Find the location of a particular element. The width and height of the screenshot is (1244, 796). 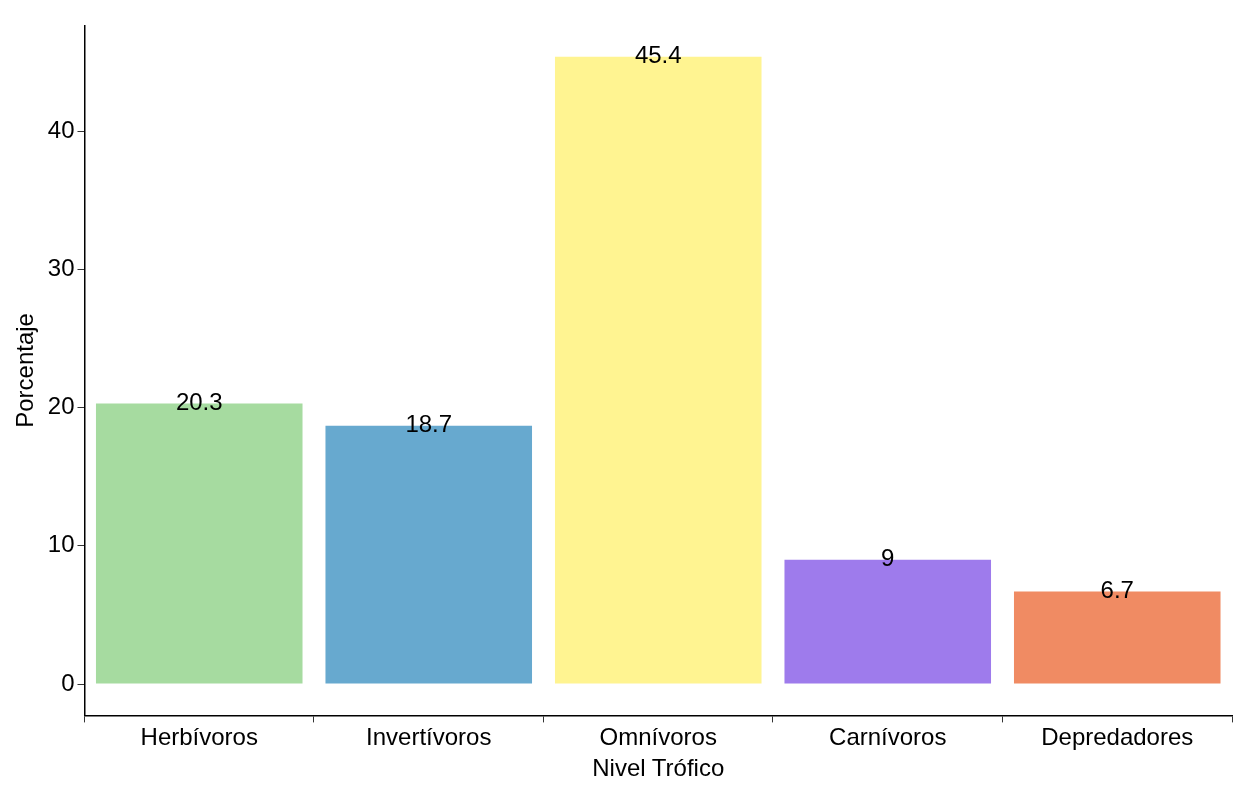

x-tick-label: Invertívoros is located at coordinates (429, 737).